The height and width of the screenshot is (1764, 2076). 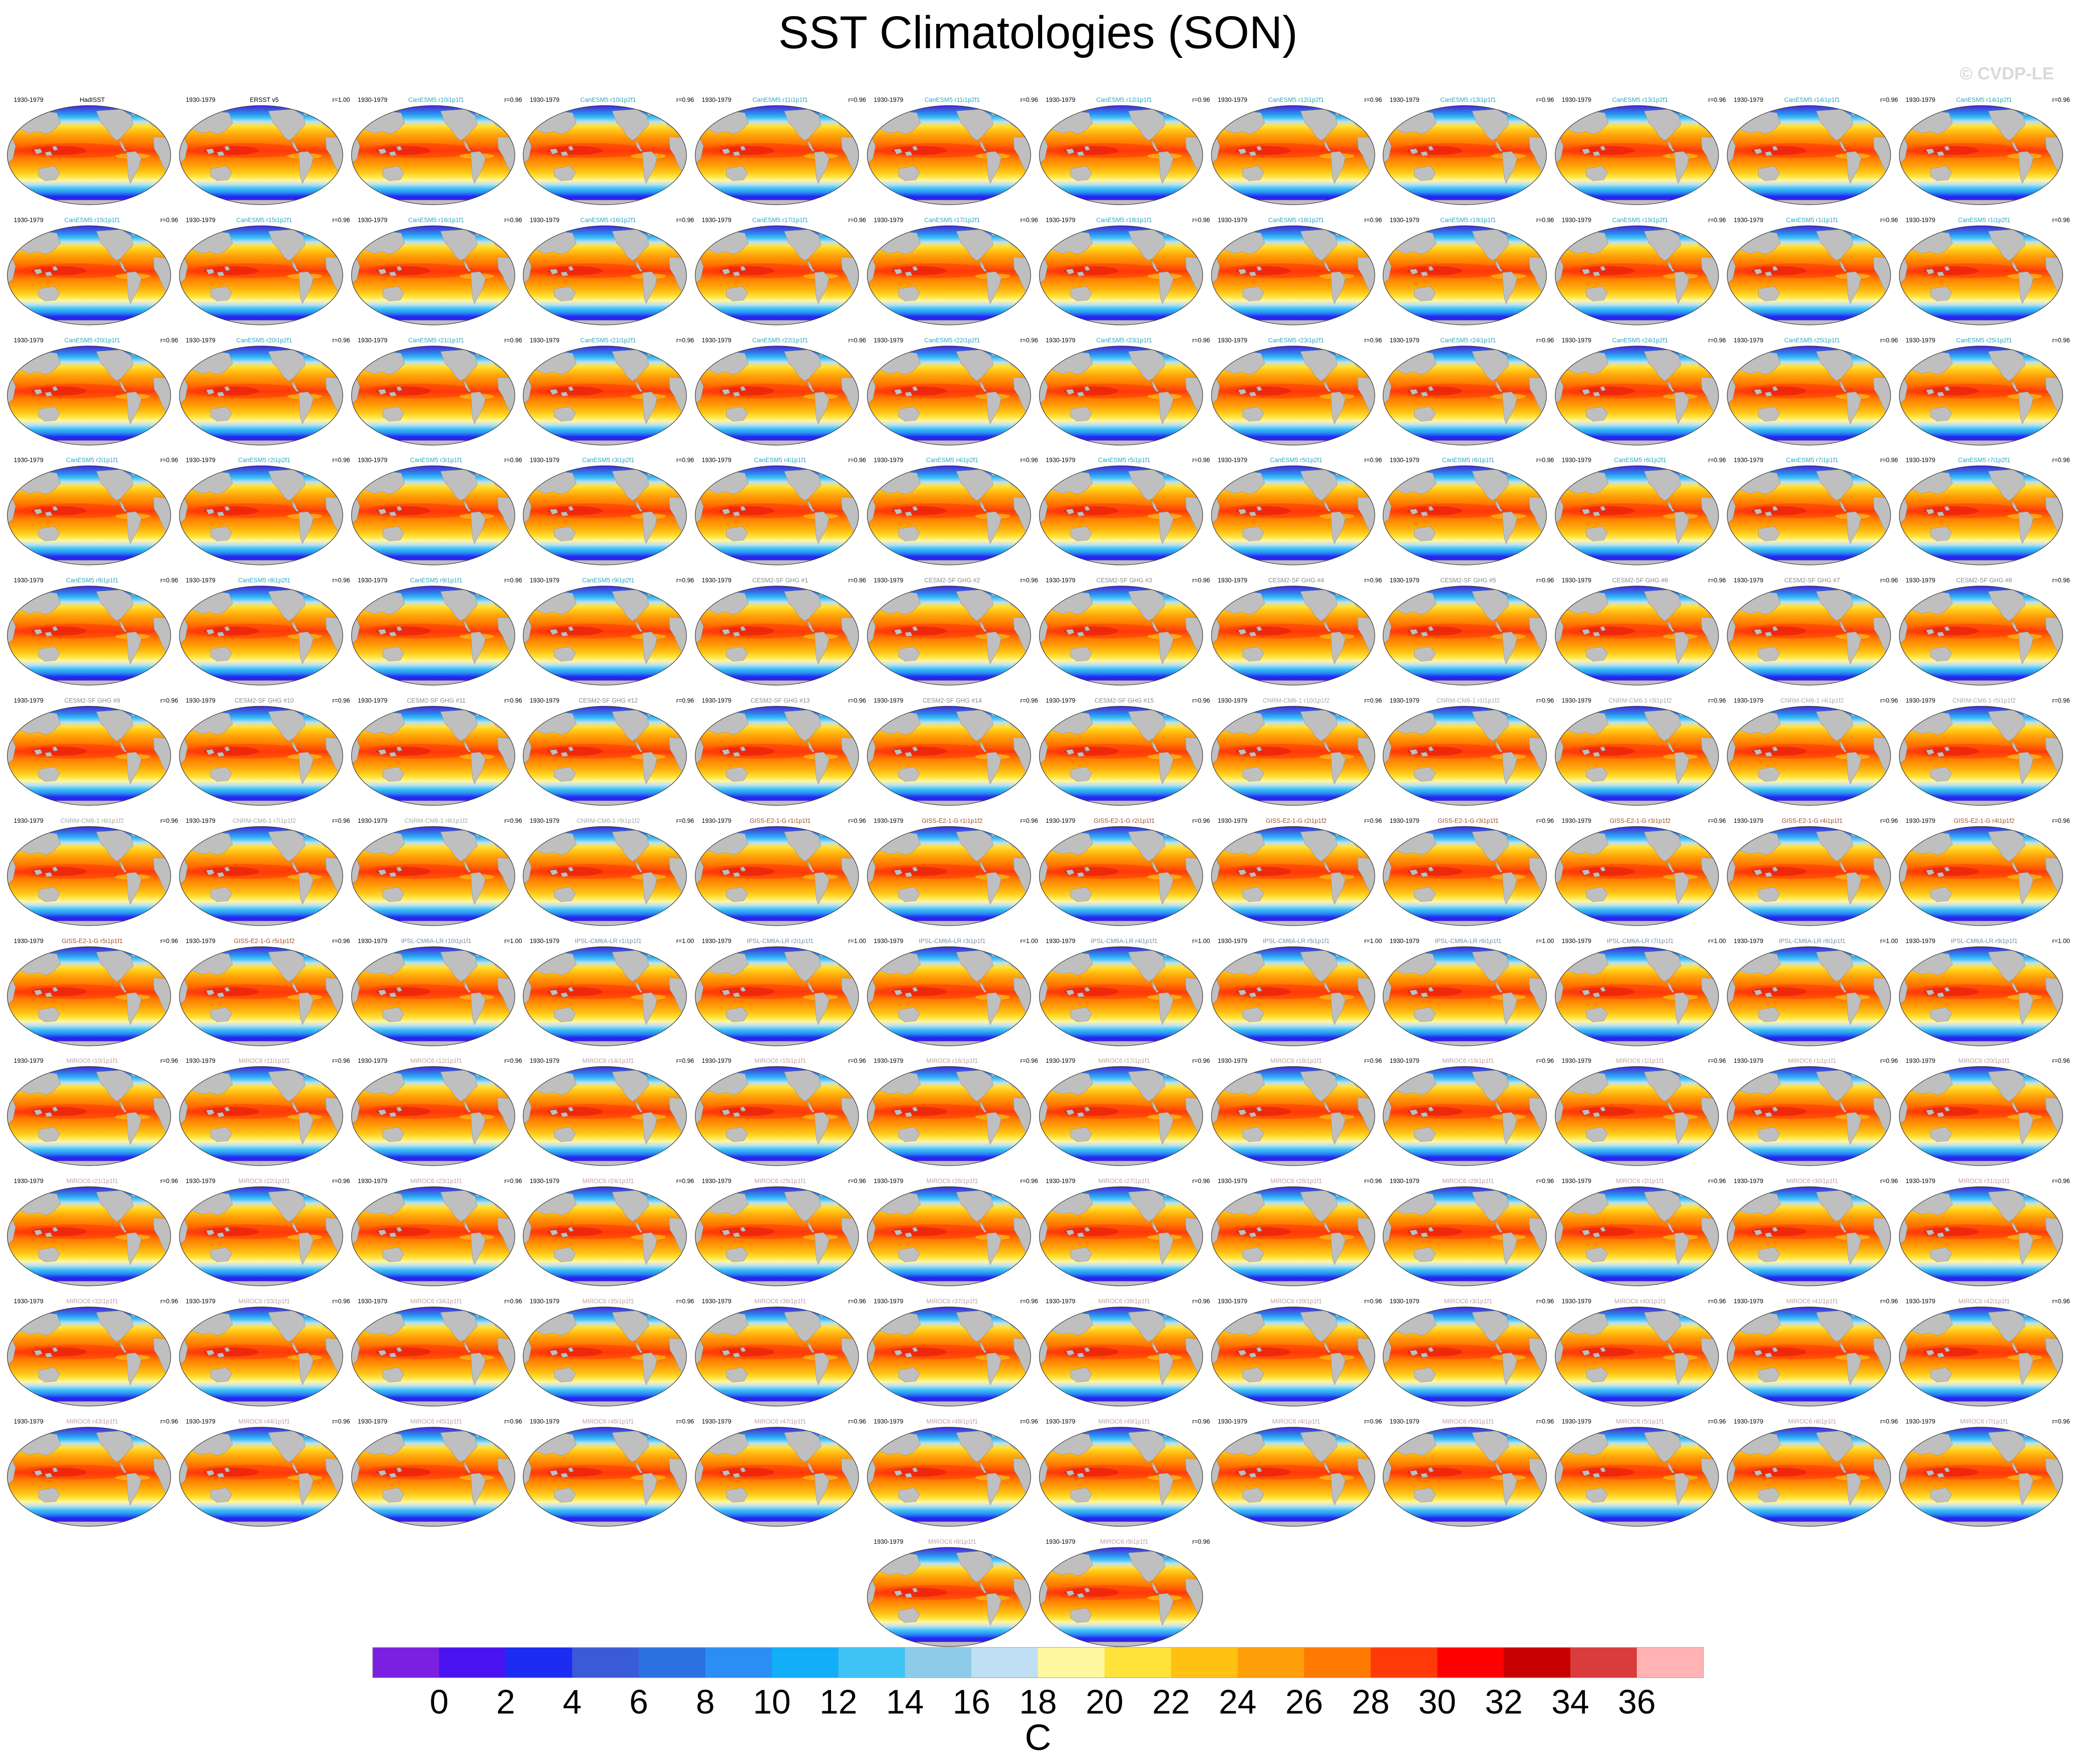 I want to click on panel-title: CanESM5 r3i1p1f1, so click(x=436, y=460).